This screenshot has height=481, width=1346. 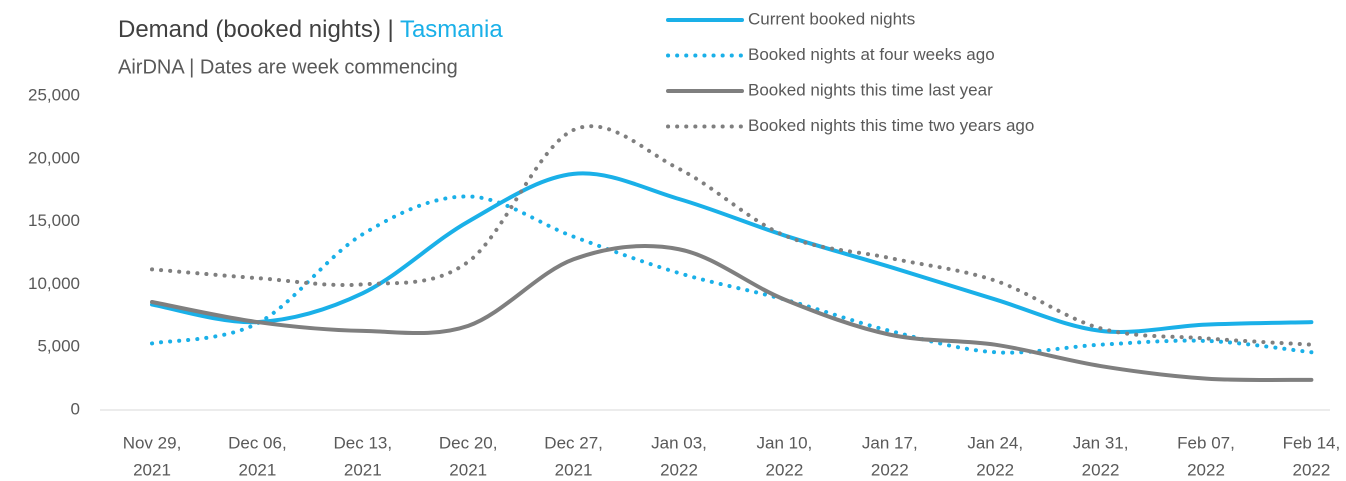 I want to click on x-tick-label: Feb 07,, so click(x=1206, y=442).